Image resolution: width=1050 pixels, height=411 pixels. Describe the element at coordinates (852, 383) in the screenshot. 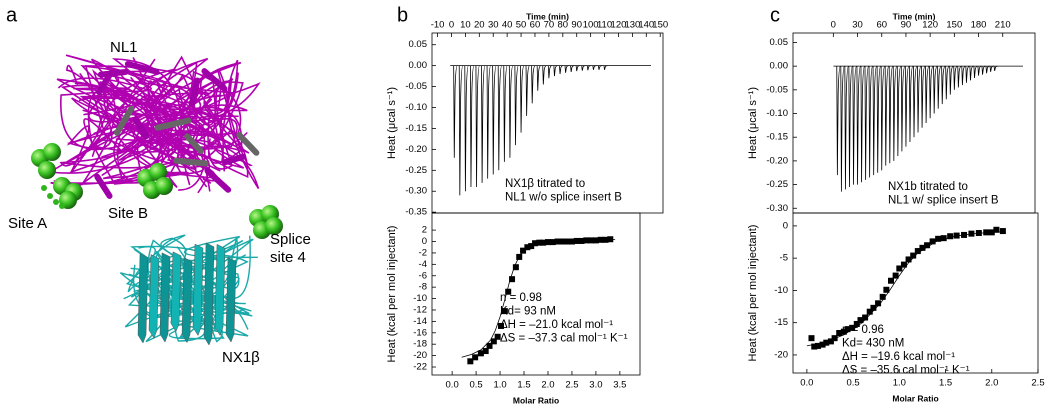

I see `x-tick-label: 0.5` at that location.